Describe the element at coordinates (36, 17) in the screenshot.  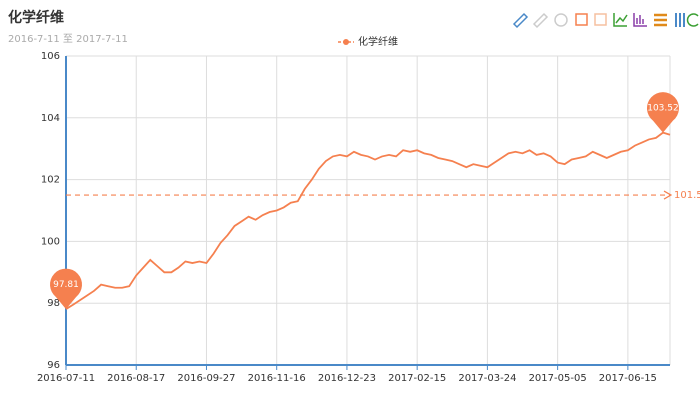
I see `chart-title: 化学纤维` at that location.